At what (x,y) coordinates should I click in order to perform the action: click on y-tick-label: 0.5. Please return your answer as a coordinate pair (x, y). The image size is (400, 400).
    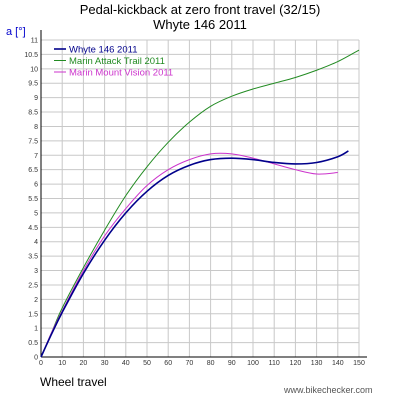
    Looking at the image, I should click on (33, 343).